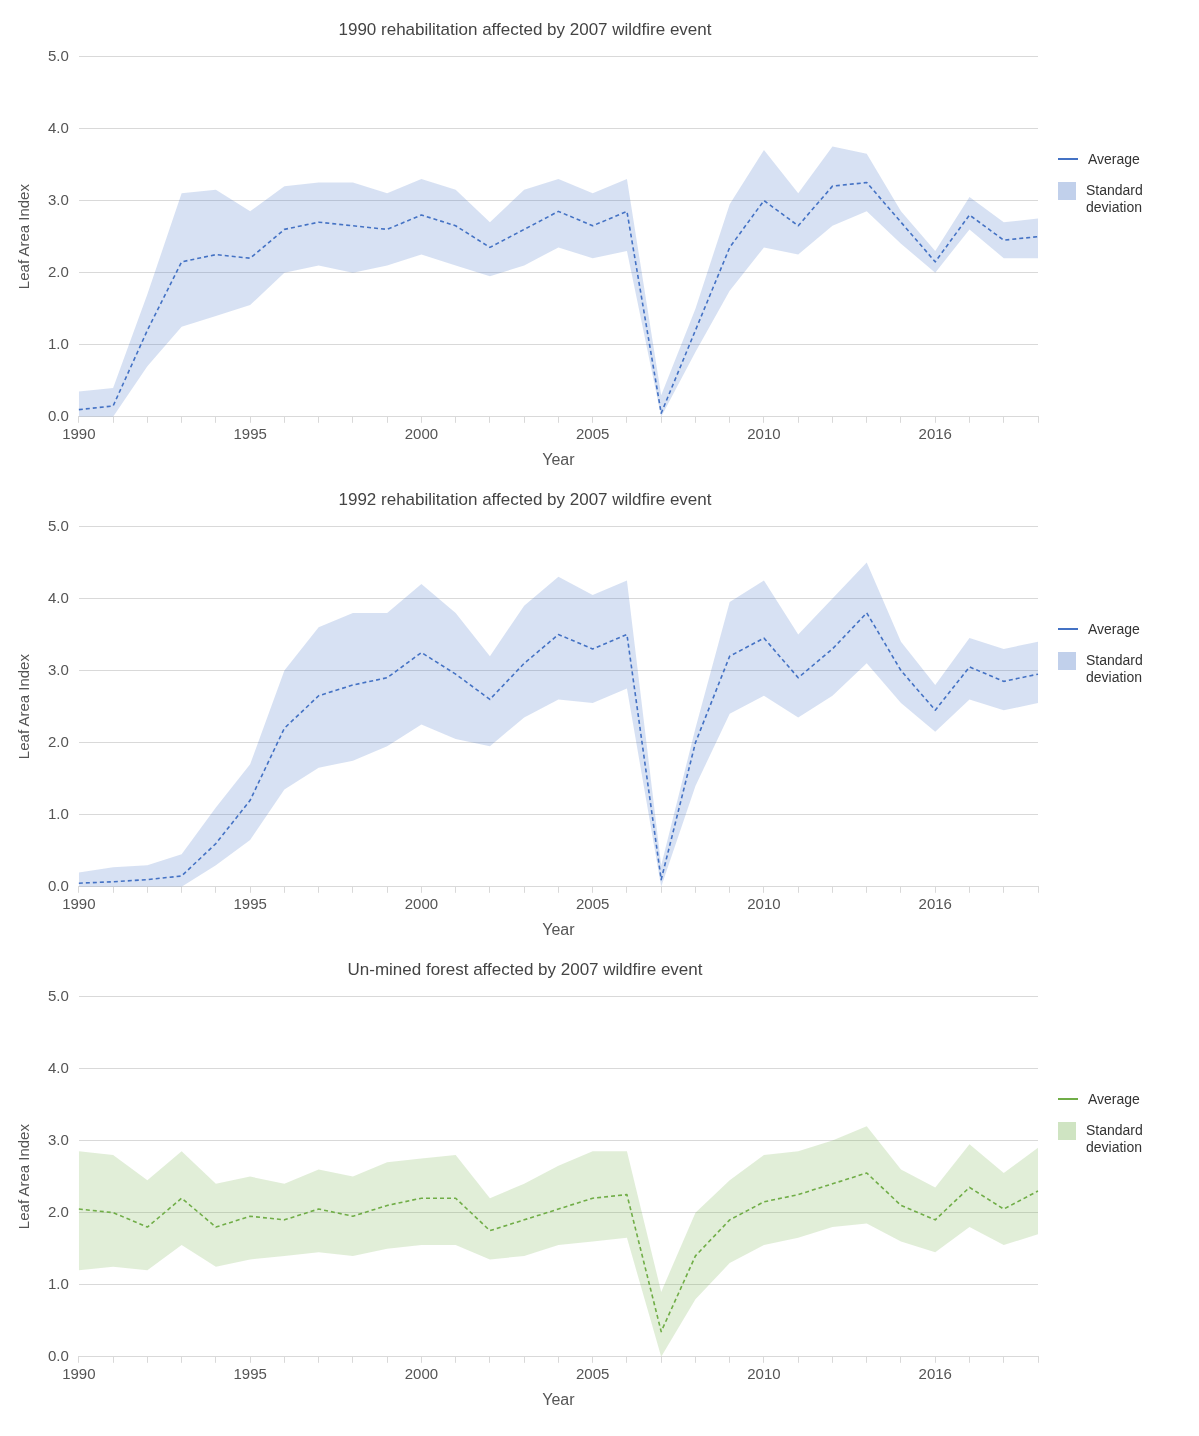  What do you see at coordinates (525, 29) in the screenshot?
I see `chart-title: 1990 rehabilitation affected by 2007 wildfire event` at bounding box center [525, 29].